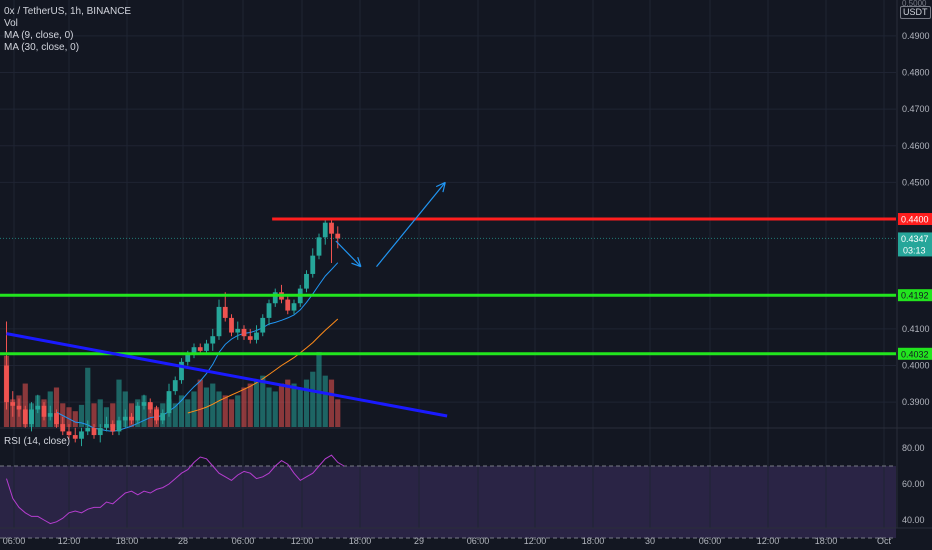 The width and height of the screenshot is (932, 550). What do you see at coordinates (916, 366) in the screenshot?
I see `price-tick-label: 0.4000` at bounding box center [916, 366].